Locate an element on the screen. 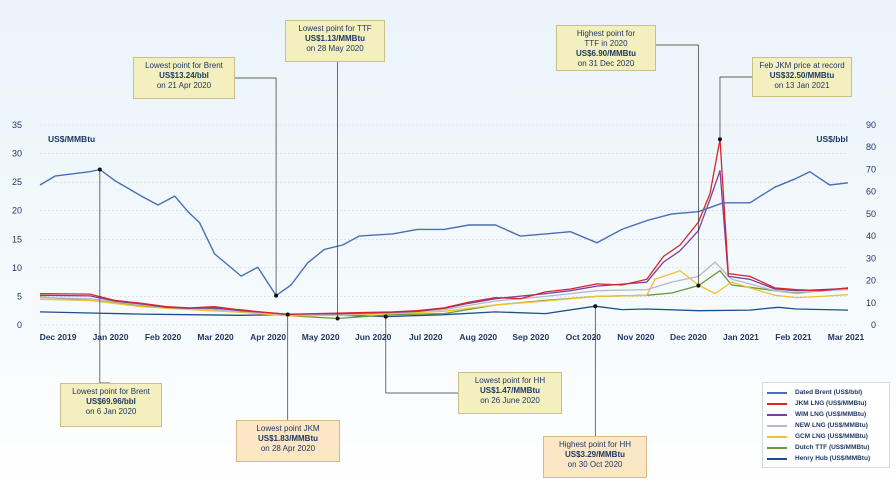 This screenshot has height=491, width=896. x-tick-label: Mar 2021 is located at coordinates (846, 337).